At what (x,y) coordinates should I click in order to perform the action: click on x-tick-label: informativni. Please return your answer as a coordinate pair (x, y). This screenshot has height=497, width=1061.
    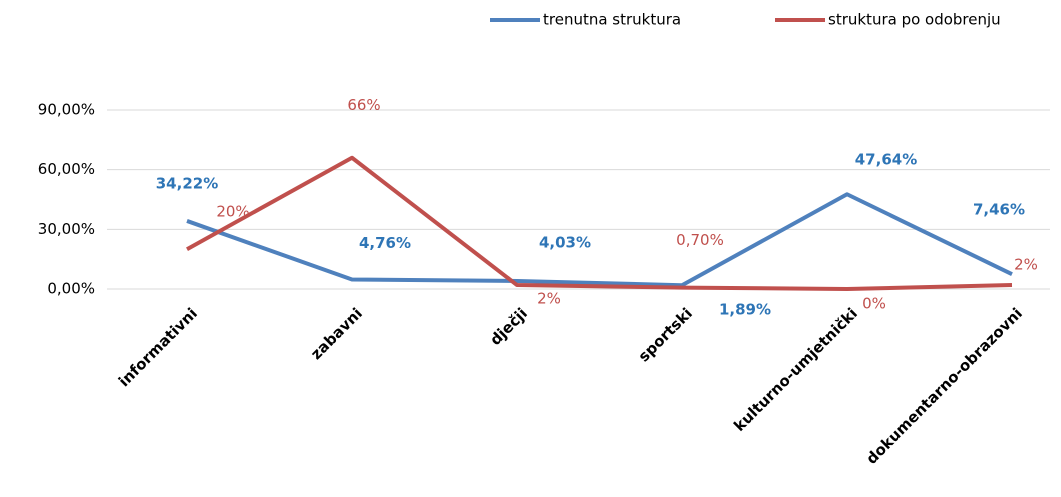
    Looking at the image, I should click on (158, 347).